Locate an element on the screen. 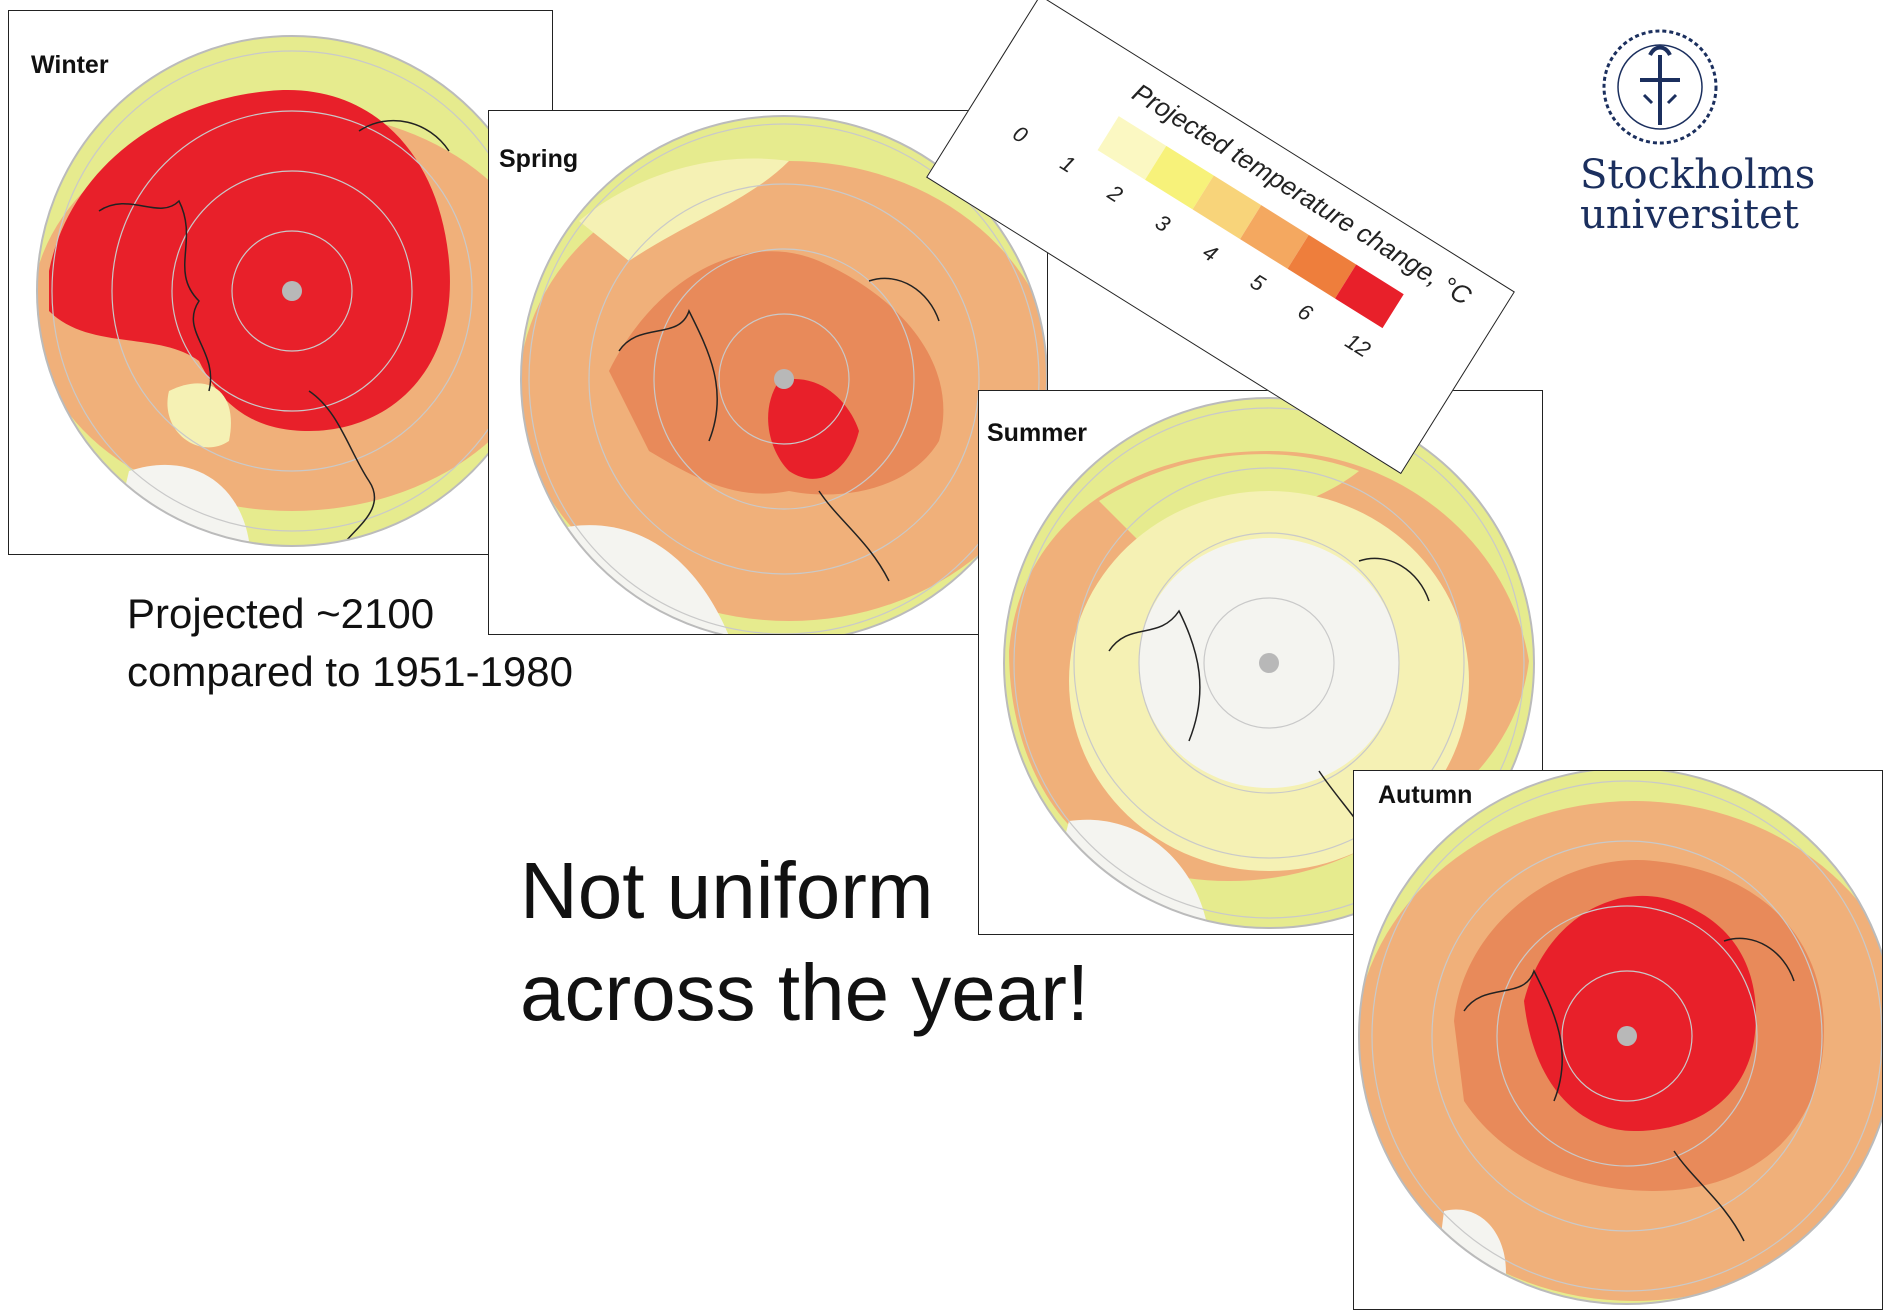 The image size is (1883, 1310). logo-text: Stockholms universitet is located at coordinates (1697, 195).